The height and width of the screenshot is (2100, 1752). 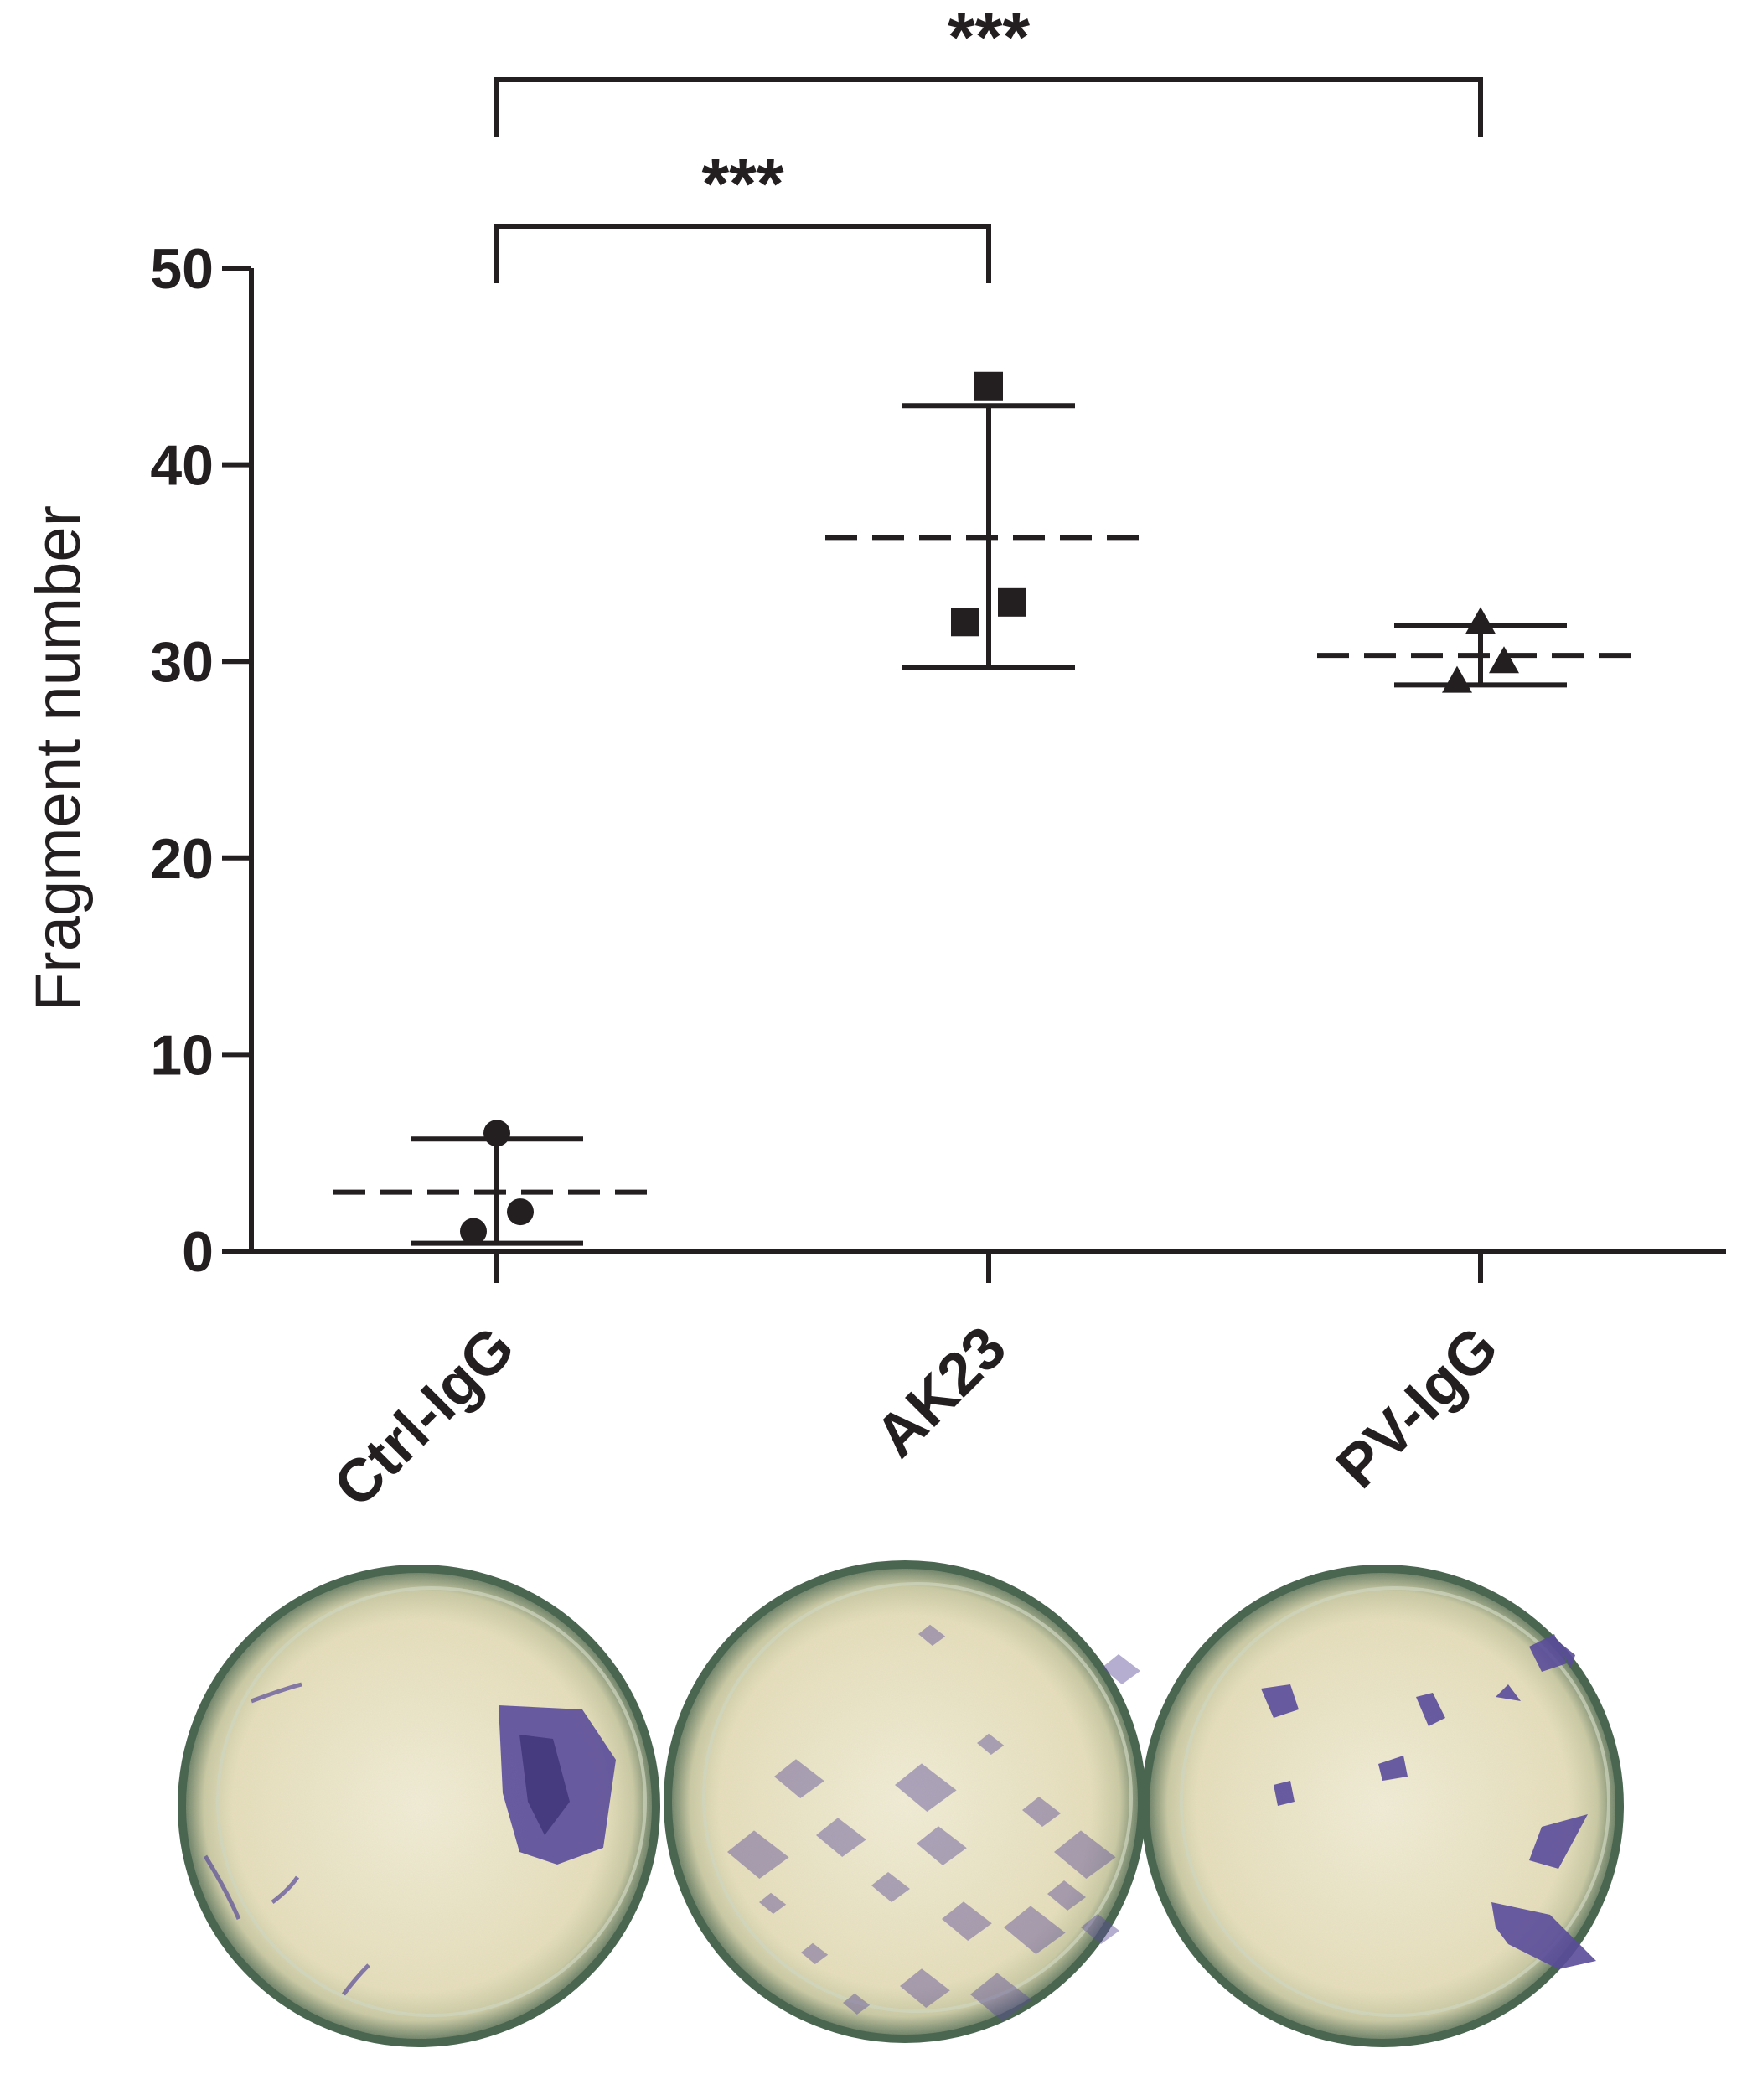 What do you see at coordinates (201, 760) in the screenshot?
I see `y-ticks: 0 10 20 30 40 50` at bounding box center [201, 760].